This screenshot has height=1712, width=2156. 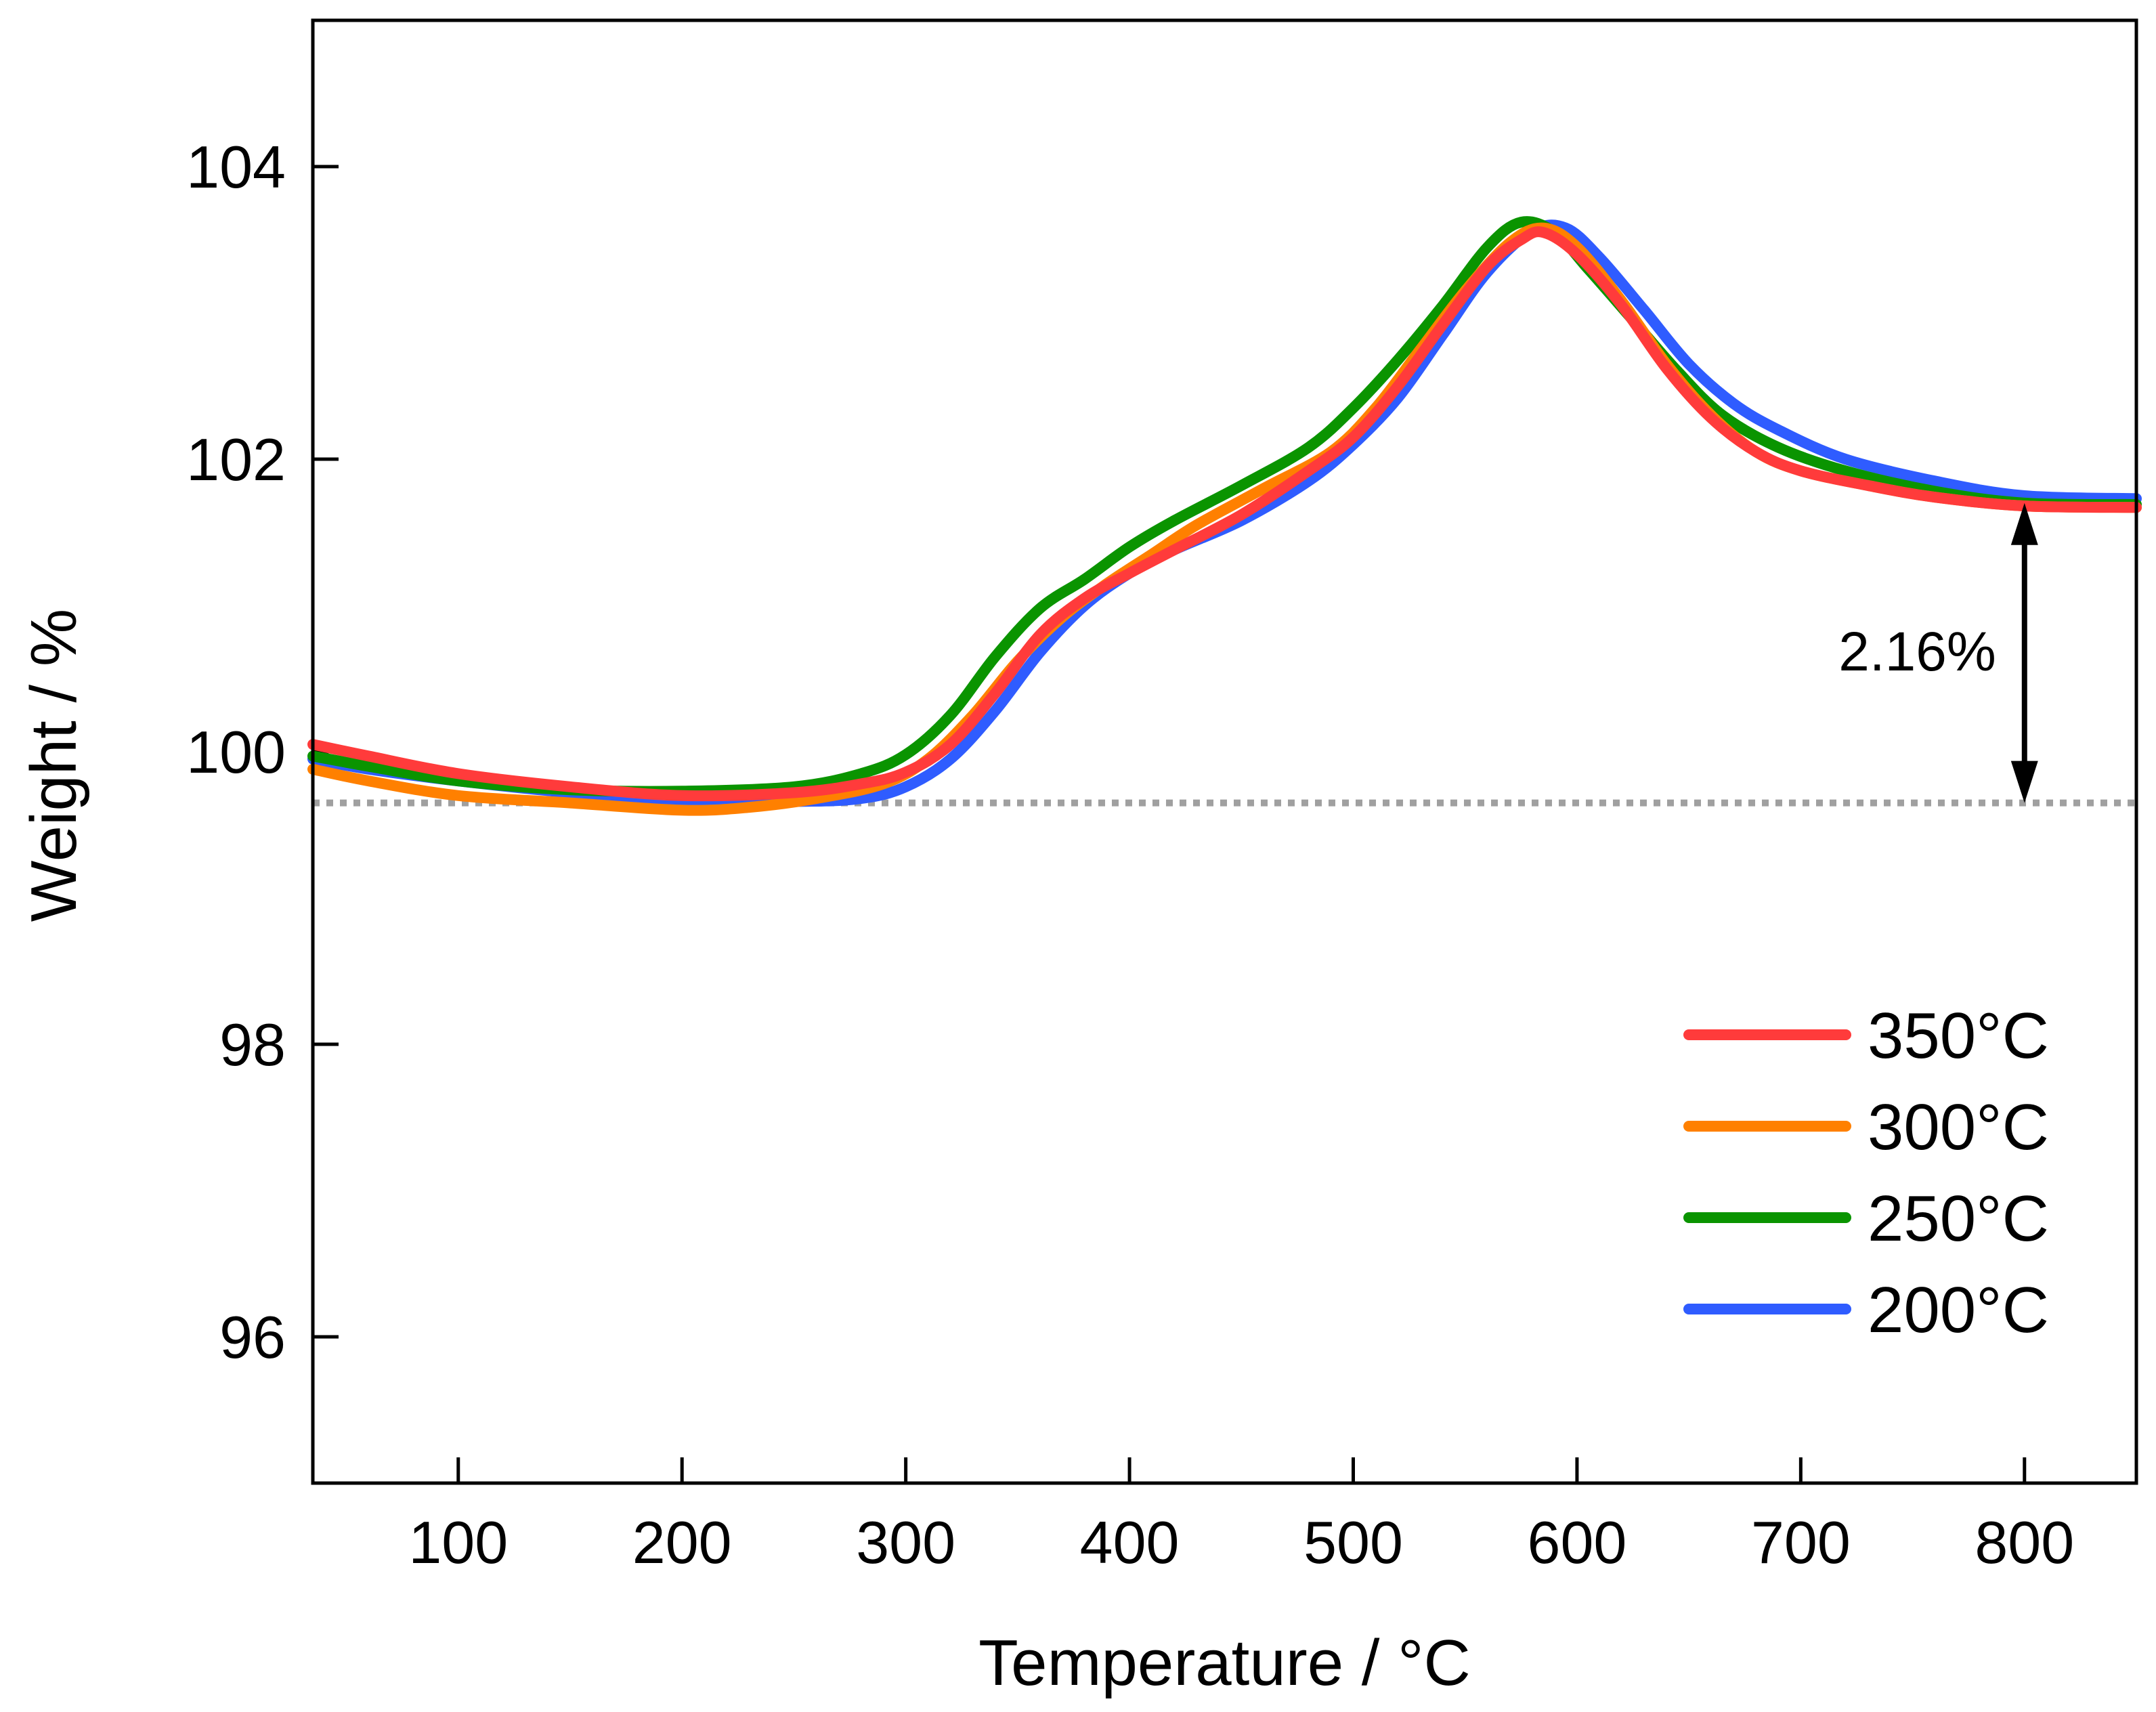 I want to click on y-axis-title: Weight / %, so click(x=54, y=765).